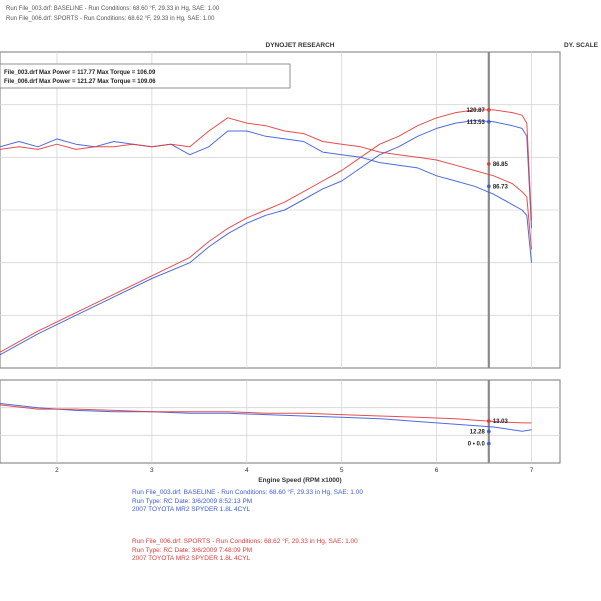 This screenshot has width=601, height=601. I want to click on afr-x-tick-label-0: 2, so click(57, 470).